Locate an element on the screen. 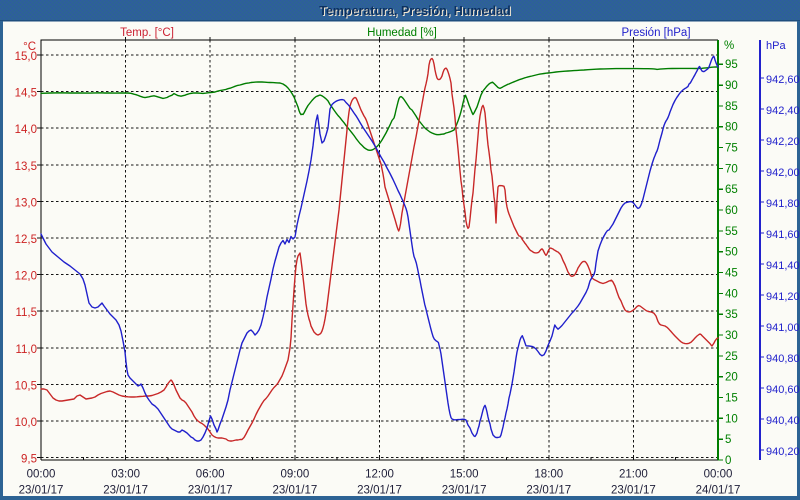 The height and width of the screenshot is (500, 800). svg-text: 12,5 is located at coordinates (26, 240).